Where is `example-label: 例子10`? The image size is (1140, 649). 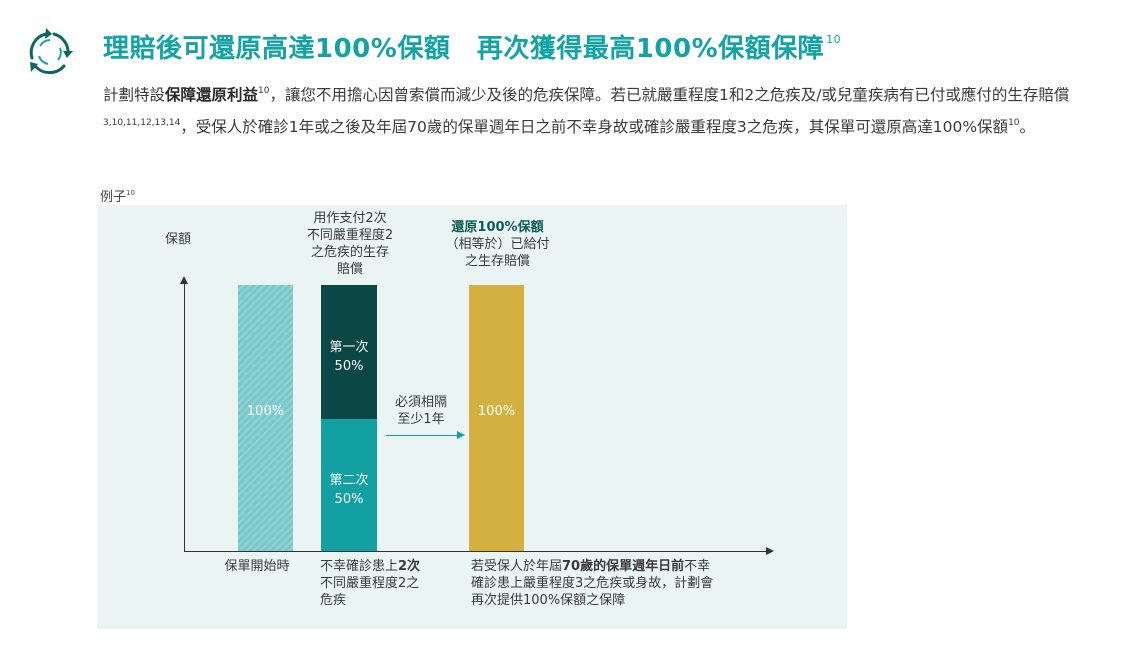
example-label: 例子10 is located at coordinates (117, 197).